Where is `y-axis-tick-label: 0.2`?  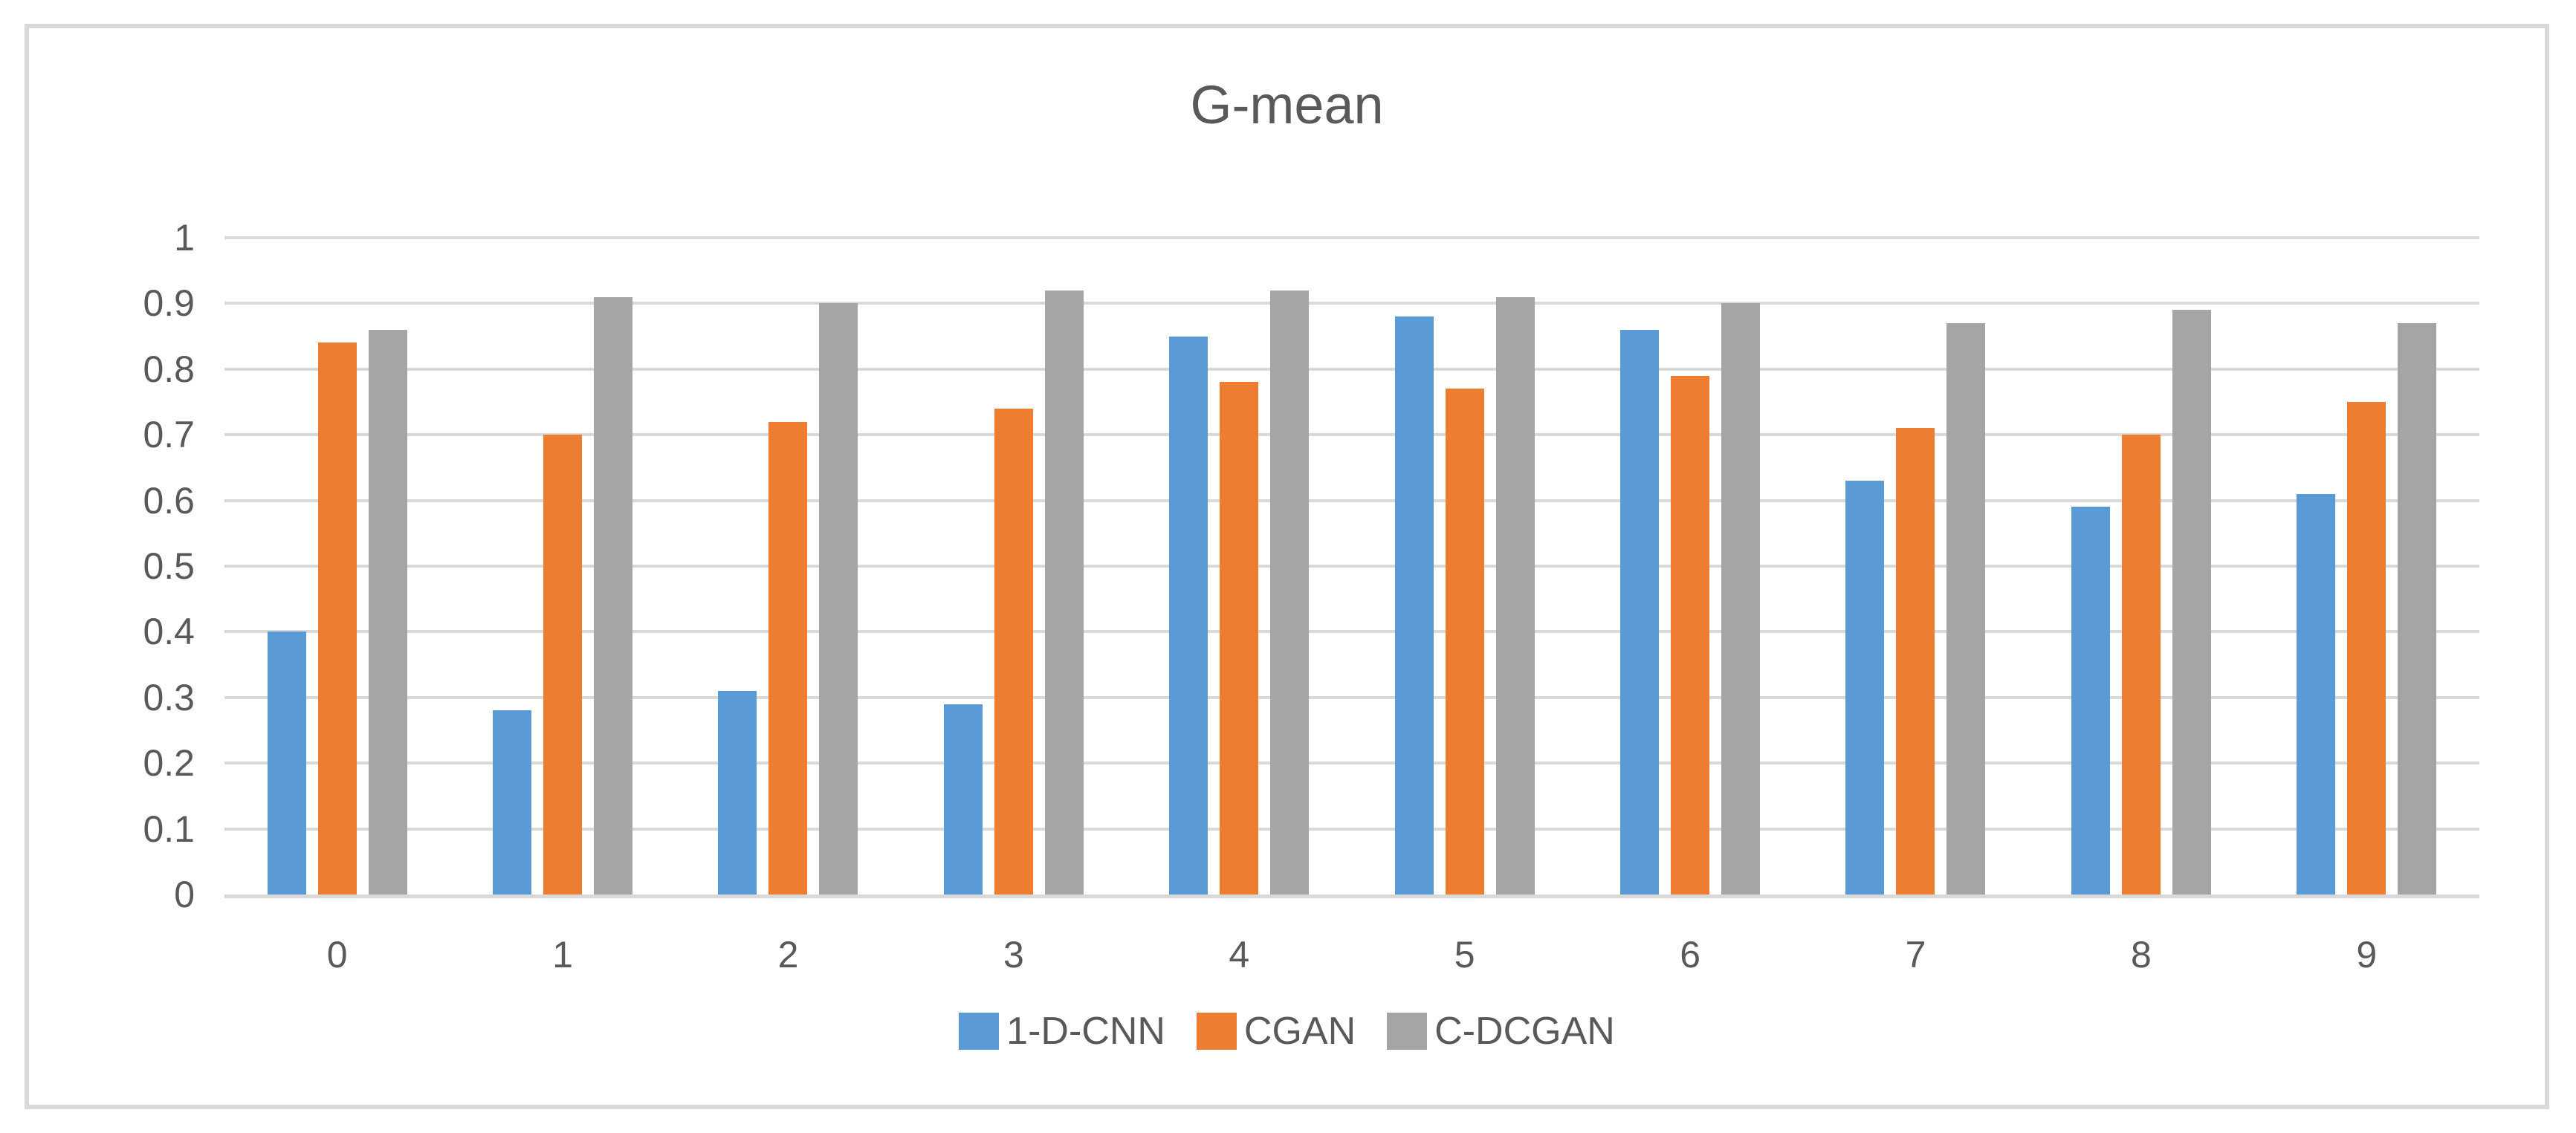 y-axis-tick-label: 0.2 is located at coordinates (169, 764).